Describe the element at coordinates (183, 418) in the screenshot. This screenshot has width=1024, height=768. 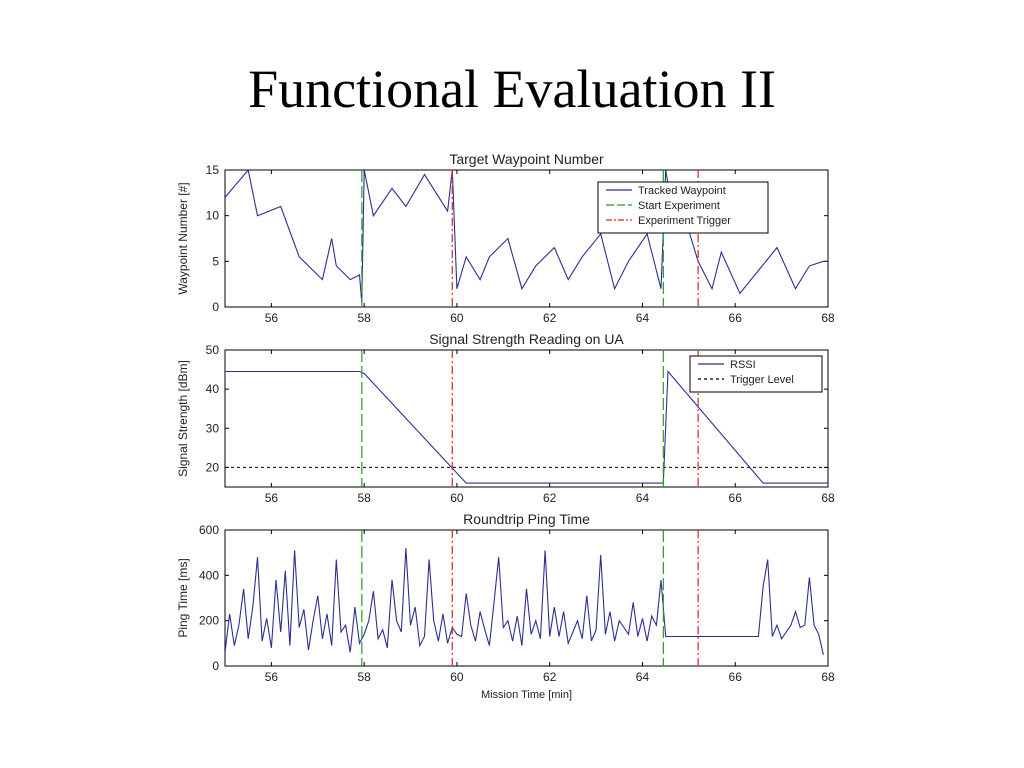
I see `y-axis-label: Signal Strength [dBm]` at that location.